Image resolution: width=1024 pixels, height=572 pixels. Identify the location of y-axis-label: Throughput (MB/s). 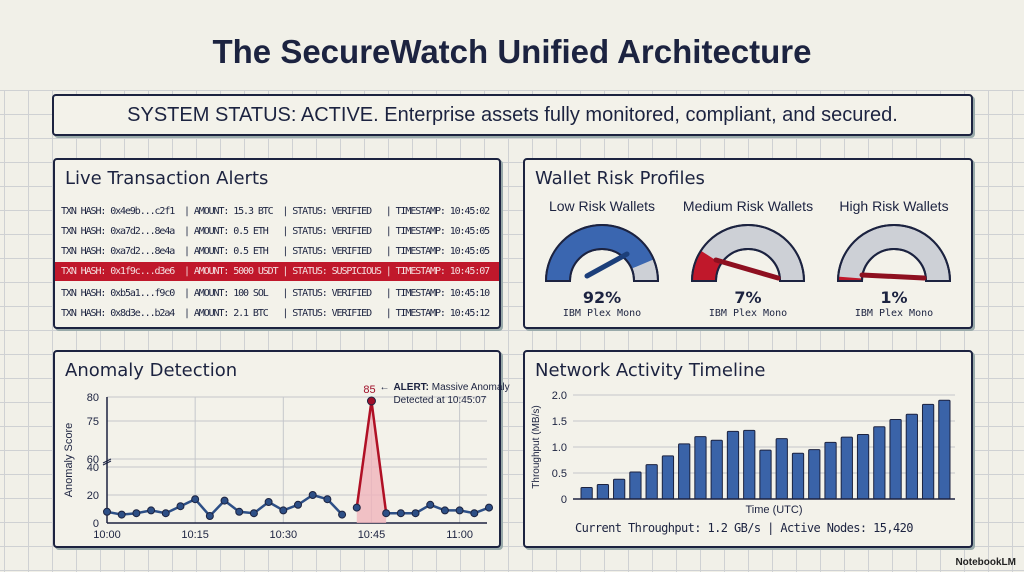
(536, 446).